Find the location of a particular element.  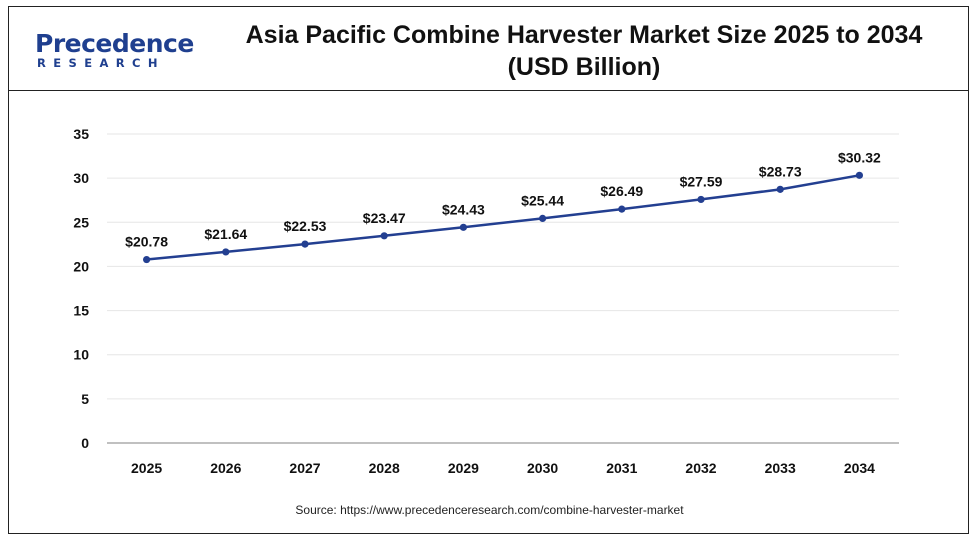

data-point-2026 is located at coordinates (226, 252).